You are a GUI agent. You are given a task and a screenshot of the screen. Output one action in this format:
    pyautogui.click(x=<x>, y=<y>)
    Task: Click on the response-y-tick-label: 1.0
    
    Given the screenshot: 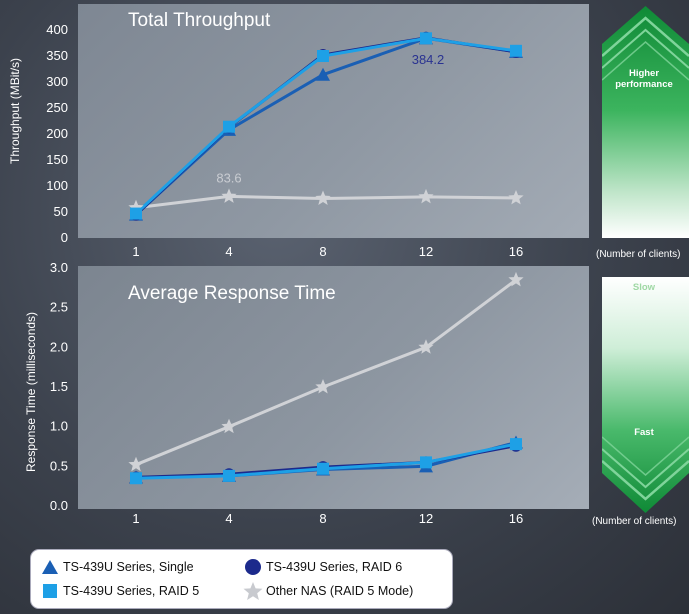 What is the action you would take?
    pyautogui.click(x=59, y=426)
    